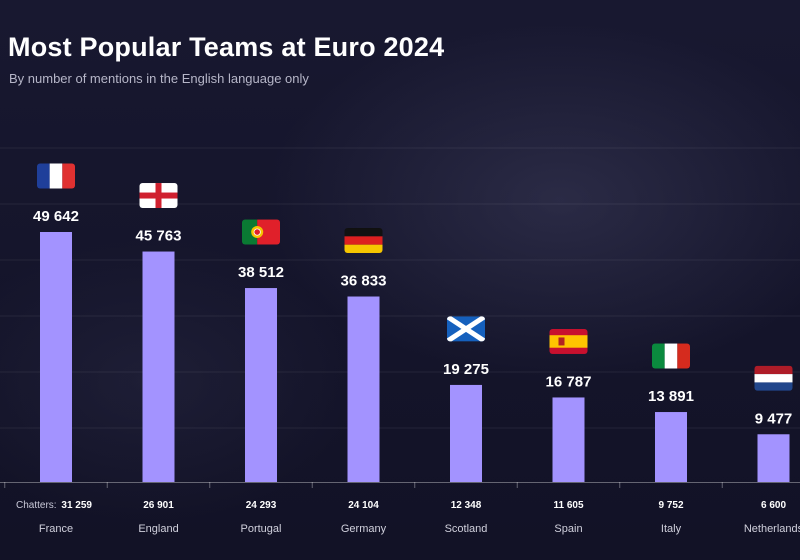  Describe the element at coordinates (56, 216) in the screenshot. I see `value-label: 49 642` at that location.